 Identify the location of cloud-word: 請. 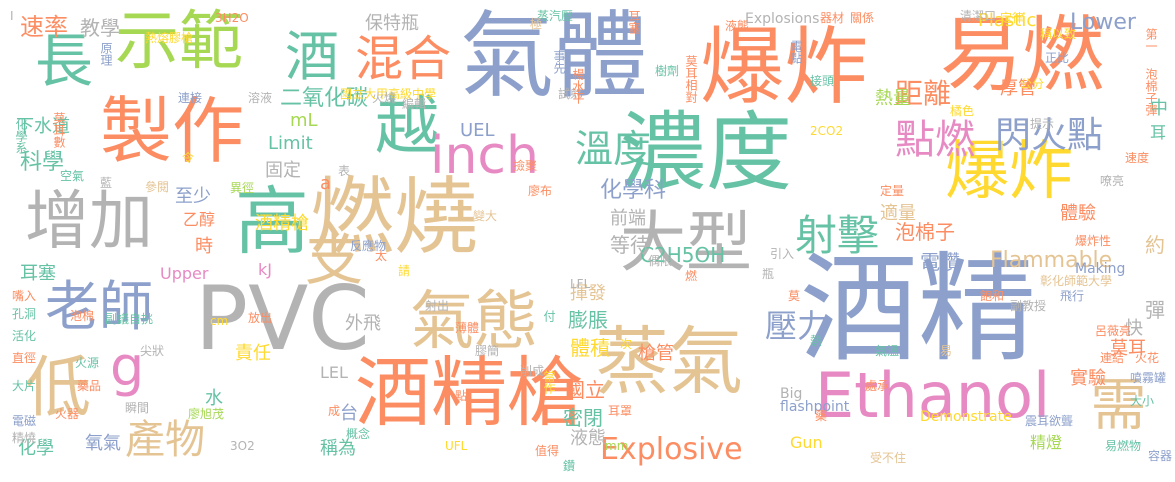
(404, 271).